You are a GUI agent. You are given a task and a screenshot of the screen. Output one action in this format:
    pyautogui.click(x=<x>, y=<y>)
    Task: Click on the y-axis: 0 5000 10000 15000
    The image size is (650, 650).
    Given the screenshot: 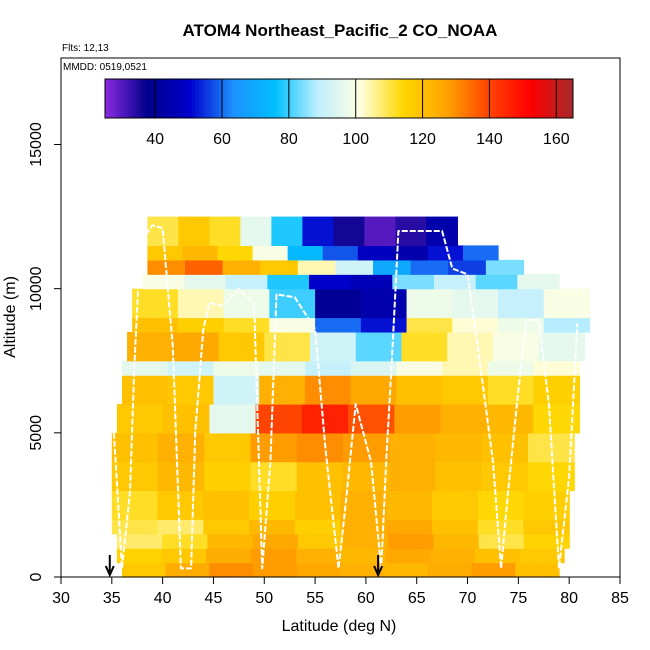 What is the action you would take?
    pyautogui.click(x=44, y=351)
    